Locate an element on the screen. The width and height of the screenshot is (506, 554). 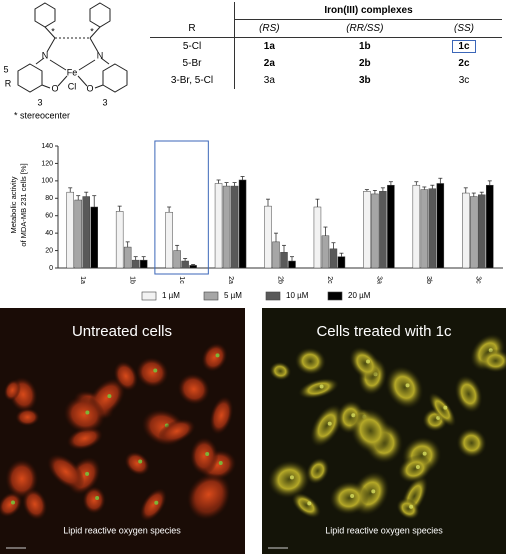
highlight-box is located at coordinates (181, 207).